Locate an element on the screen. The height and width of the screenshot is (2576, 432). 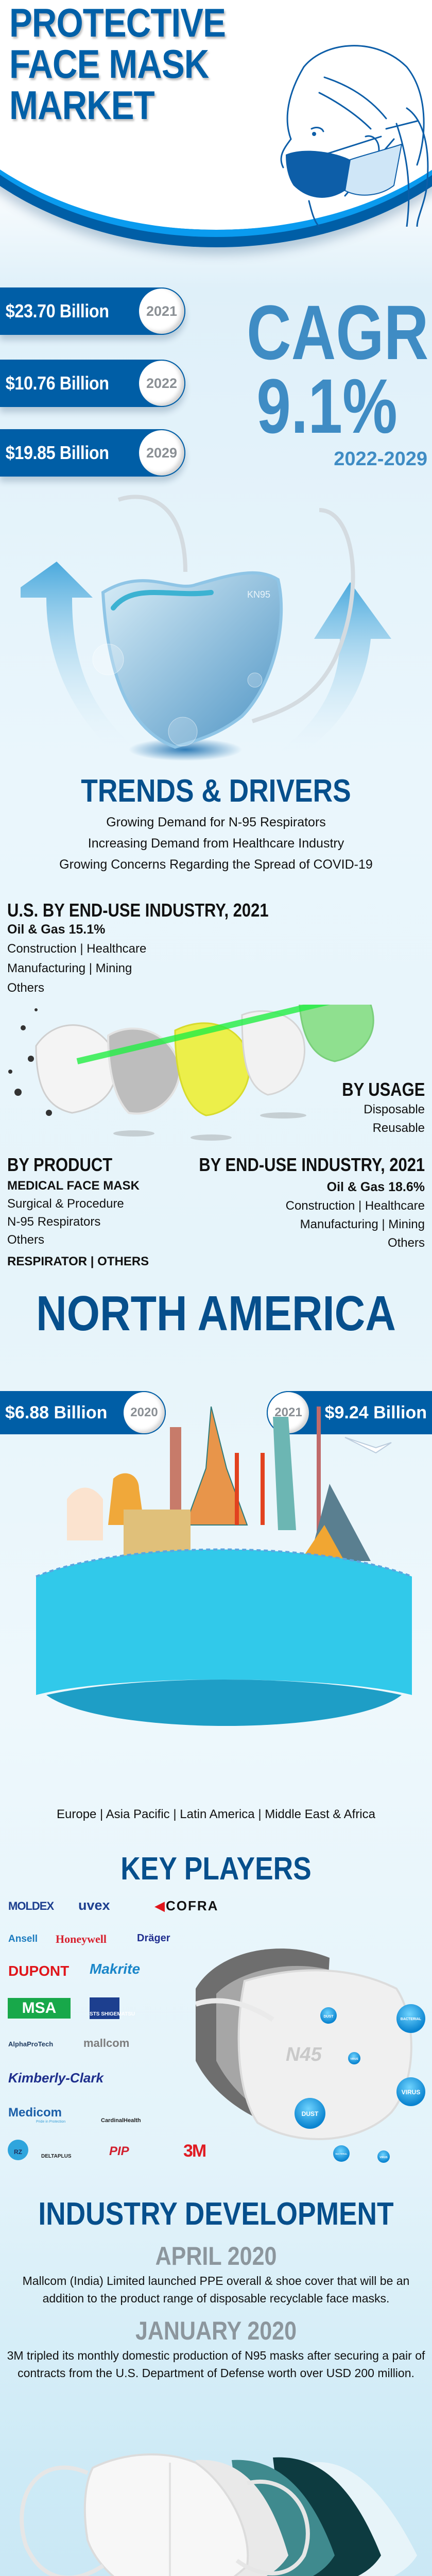
market-value: $23.70 Billion is located at coordinates (57, 310).